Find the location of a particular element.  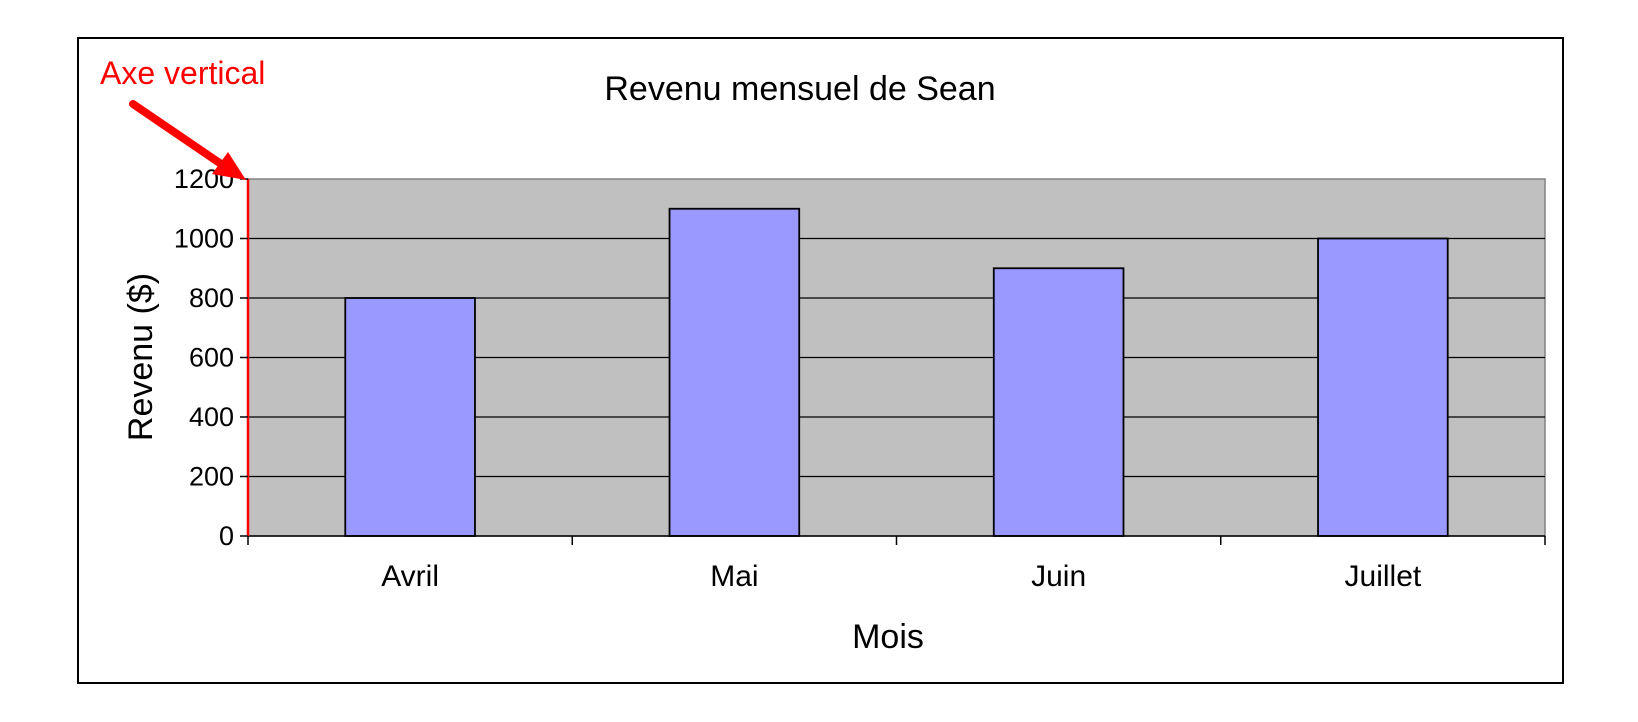

category-label: Juin is located at coordinates (1058, 576).